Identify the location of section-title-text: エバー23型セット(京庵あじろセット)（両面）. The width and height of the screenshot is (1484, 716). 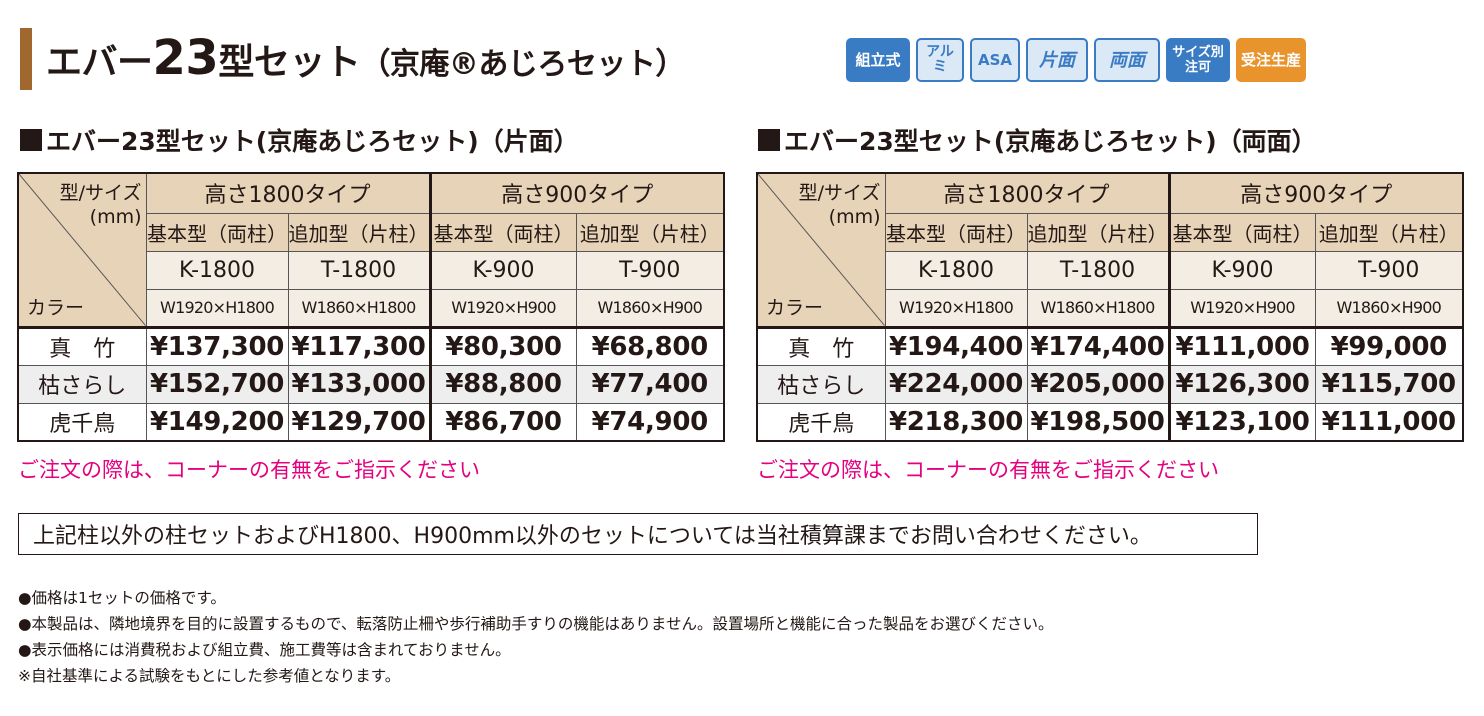
(1050, 141).